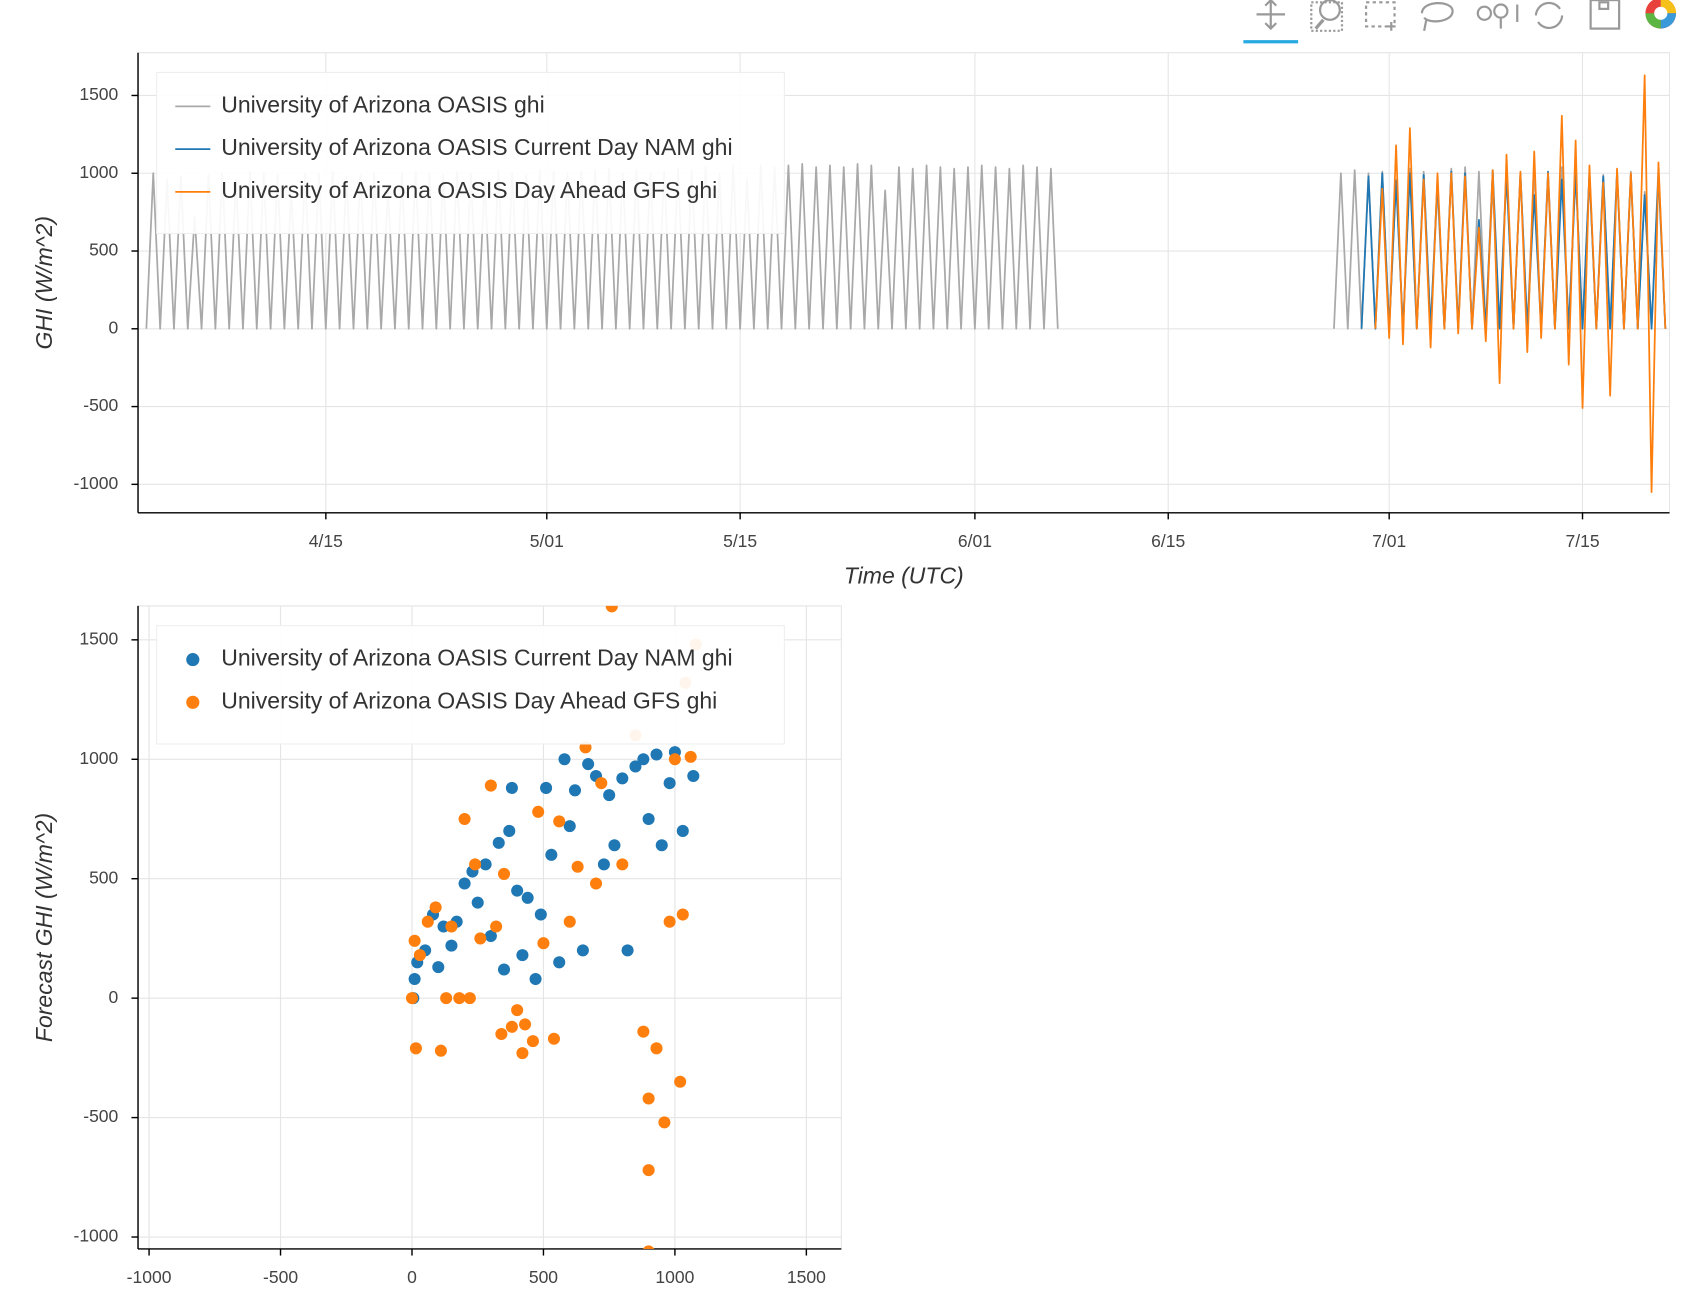 The height and width of the screenshot is (1294, 1698). What do you see at coordinates (1271, 22) in the screenshot?
I see `pan-tool` at bounding box center [1271, 22].